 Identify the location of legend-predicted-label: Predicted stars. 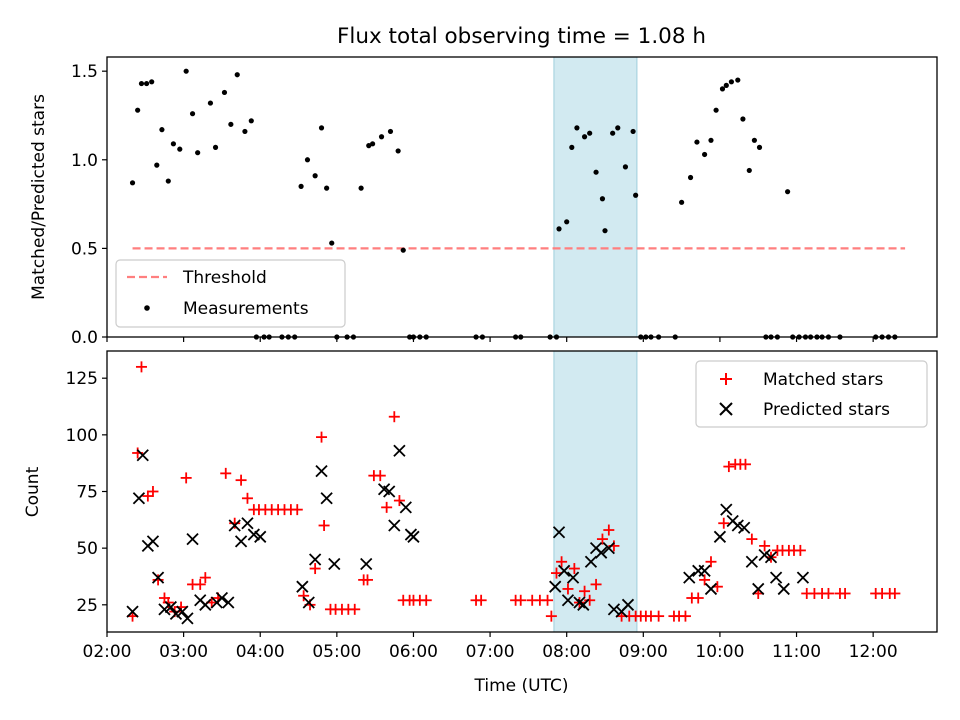
(826, 410).